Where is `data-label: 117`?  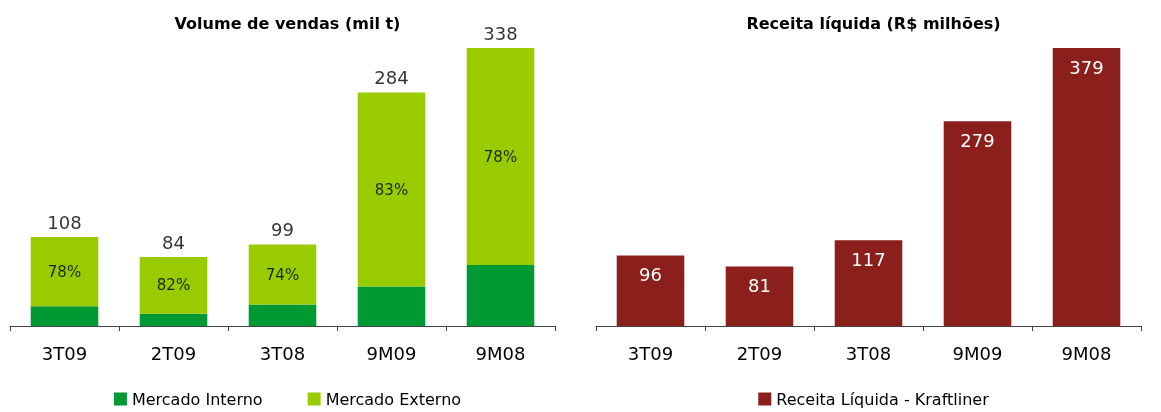
data-label: 117 is located at coordinates (868, 259).